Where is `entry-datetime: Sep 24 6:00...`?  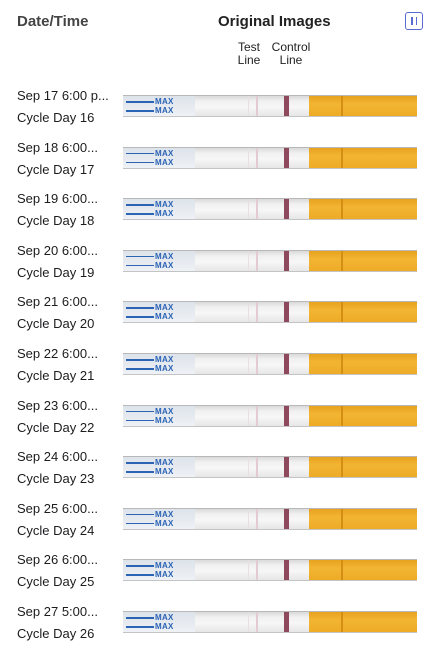
entry-datetime: Sep 24 6:00... is located at coordinates (57, 457).